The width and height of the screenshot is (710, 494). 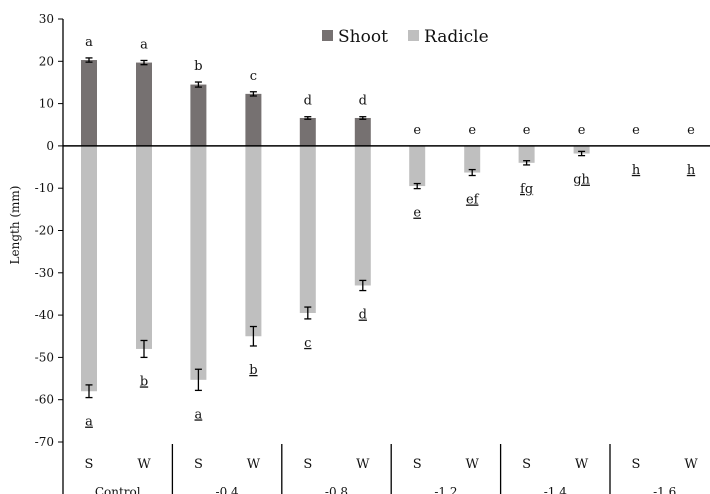 I want to click on shoot-letter: c, so click(x=253, y=76).